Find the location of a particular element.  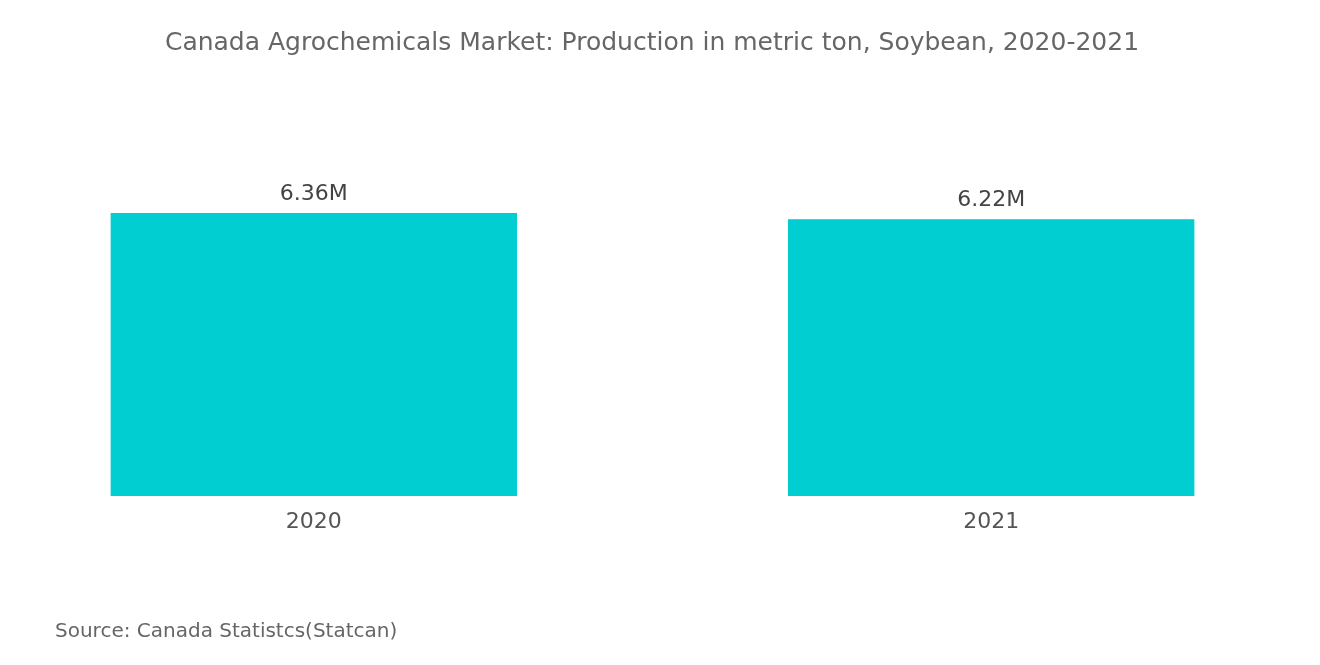

data-label: 6.36M is located at coordinates (313, 192).